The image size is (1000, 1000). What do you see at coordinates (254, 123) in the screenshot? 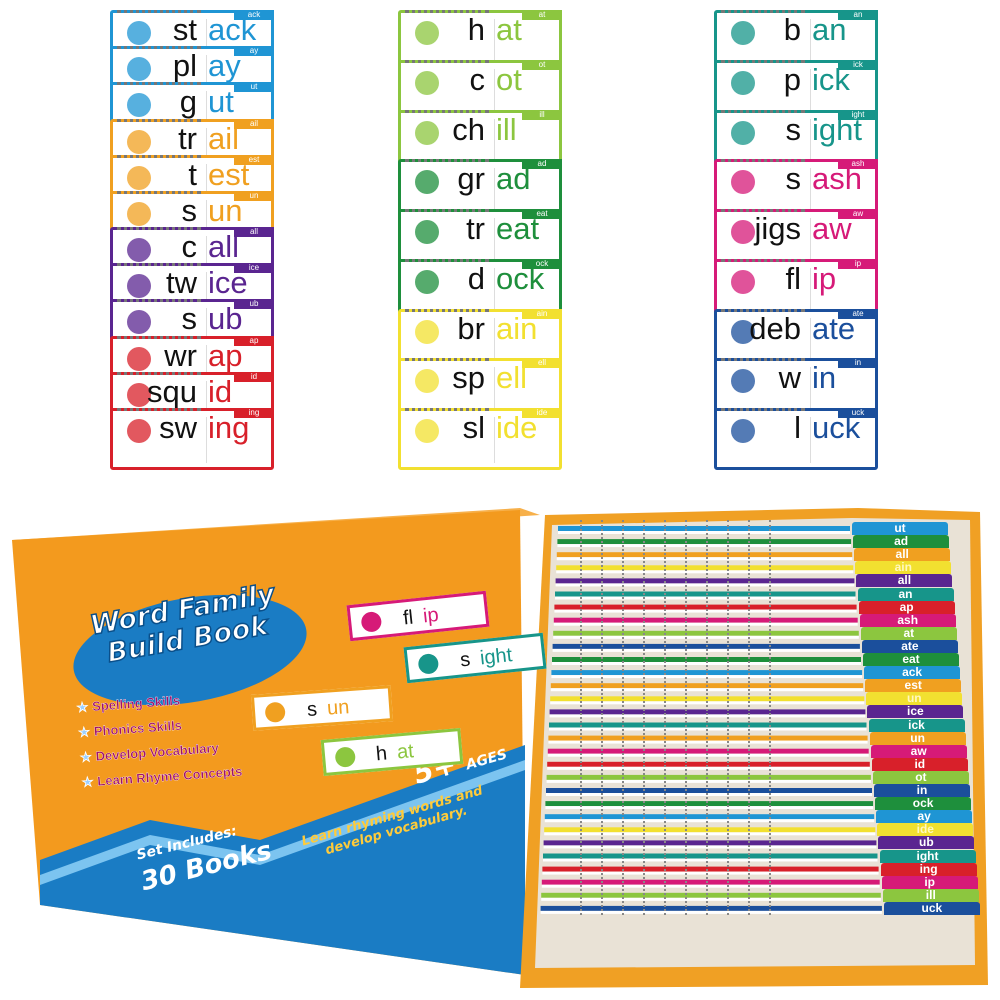
I see `card-tab: ail` at bounding box center [254, 123].